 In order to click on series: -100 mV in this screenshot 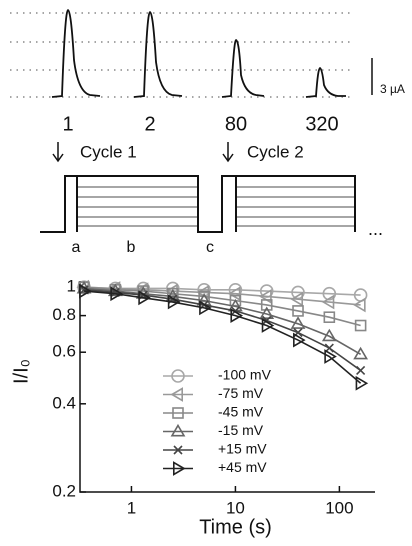, I will do `click(222, 331)`.